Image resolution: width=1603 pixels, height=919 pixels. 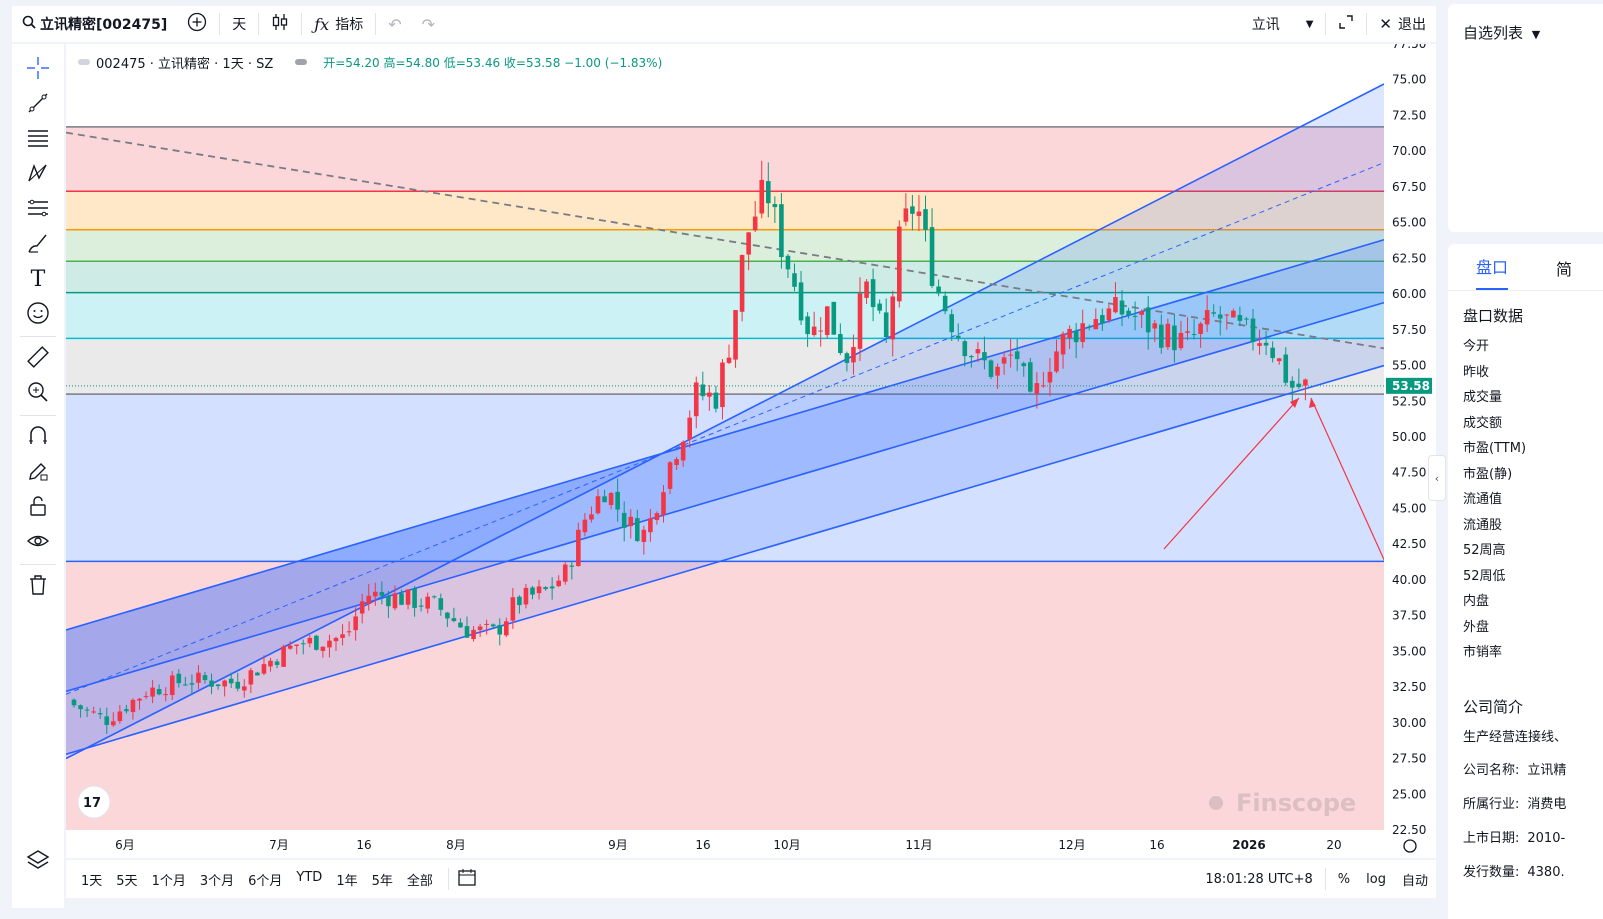 What do you see at coordinates (467, 879) in the screenshot?
I see `calendar-icon` at bounding box center [467, 879].